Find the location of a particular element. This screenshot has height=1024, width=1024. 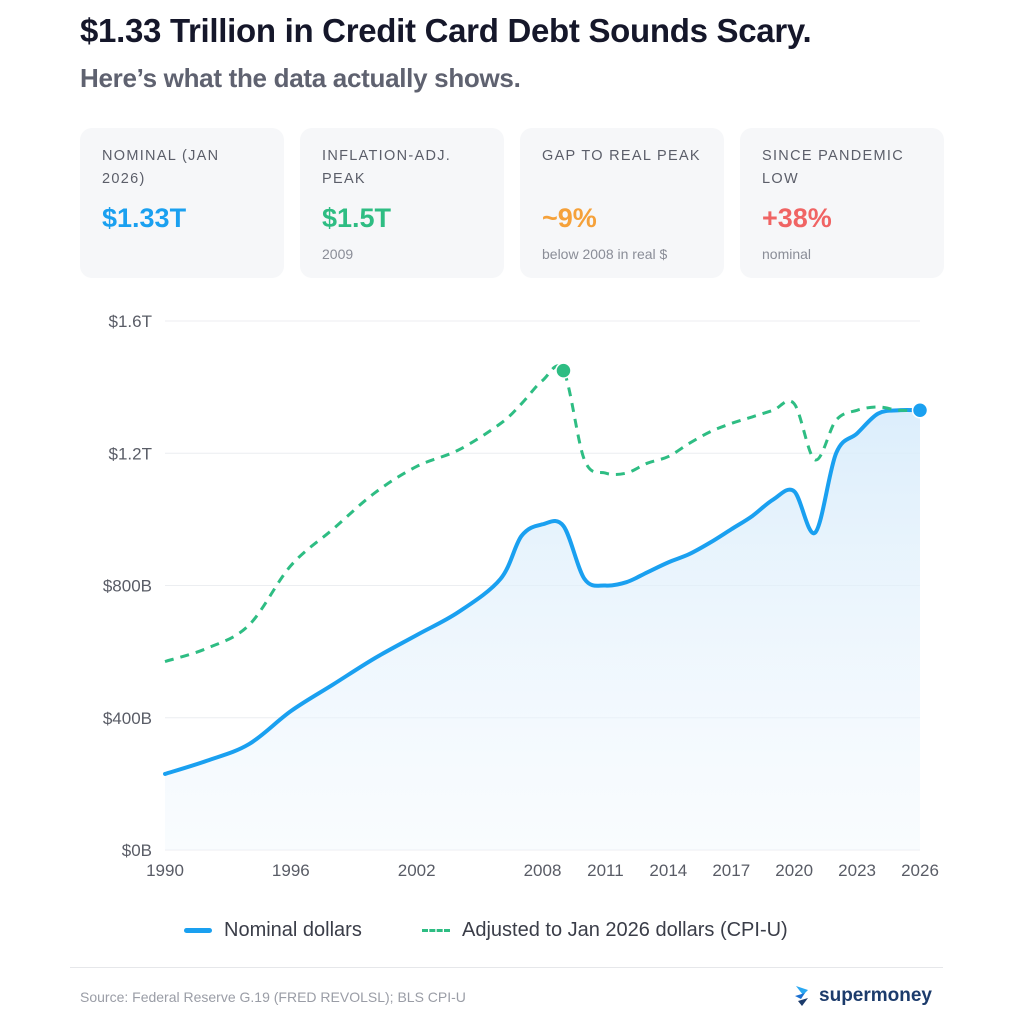

brand: supermoney is located at coordinates (862, 996).